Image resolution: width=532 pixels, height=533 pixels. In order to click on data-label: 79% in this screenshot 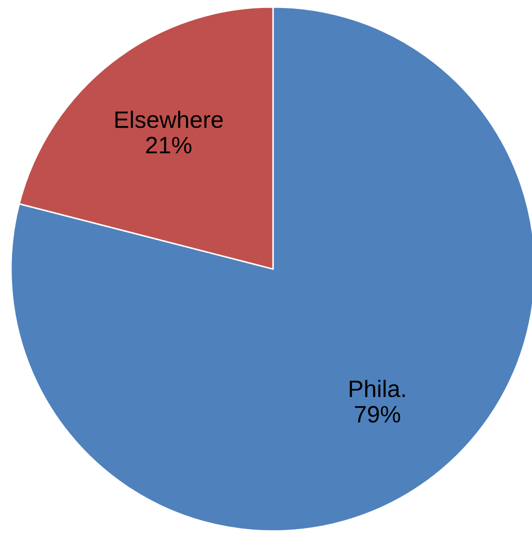, I will do `click(377, 414)`.